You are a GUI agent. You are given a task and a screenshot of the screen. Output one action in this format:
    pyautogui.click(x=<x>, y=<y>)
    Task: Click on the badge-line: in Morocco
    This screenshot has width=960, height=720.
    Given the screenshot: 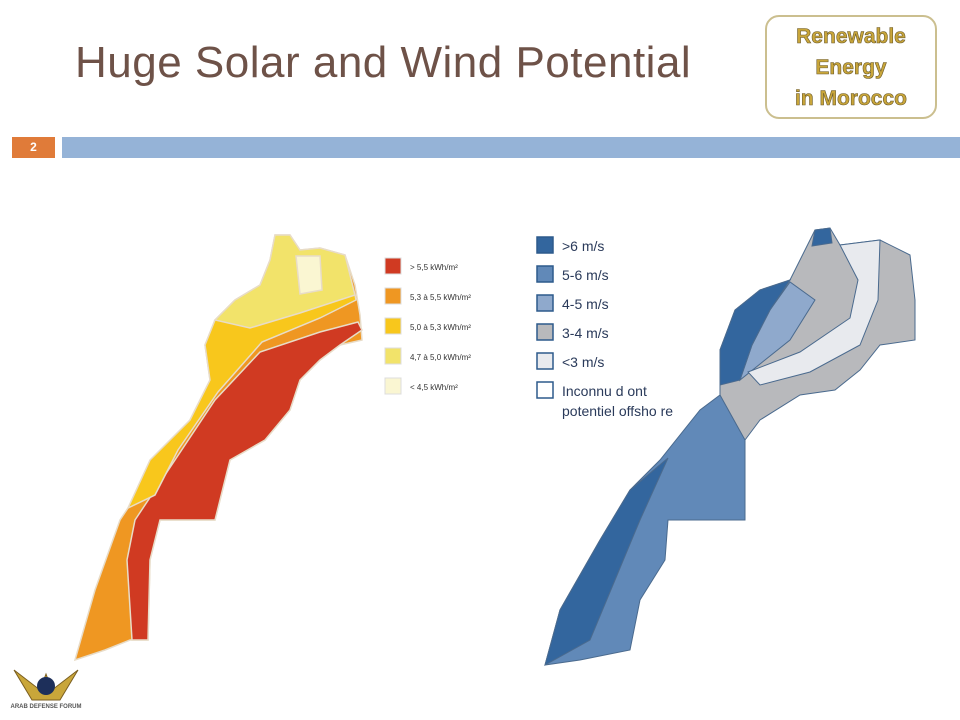 What is the action you would take?
    pyautogui.click(x=851, y=98)
    